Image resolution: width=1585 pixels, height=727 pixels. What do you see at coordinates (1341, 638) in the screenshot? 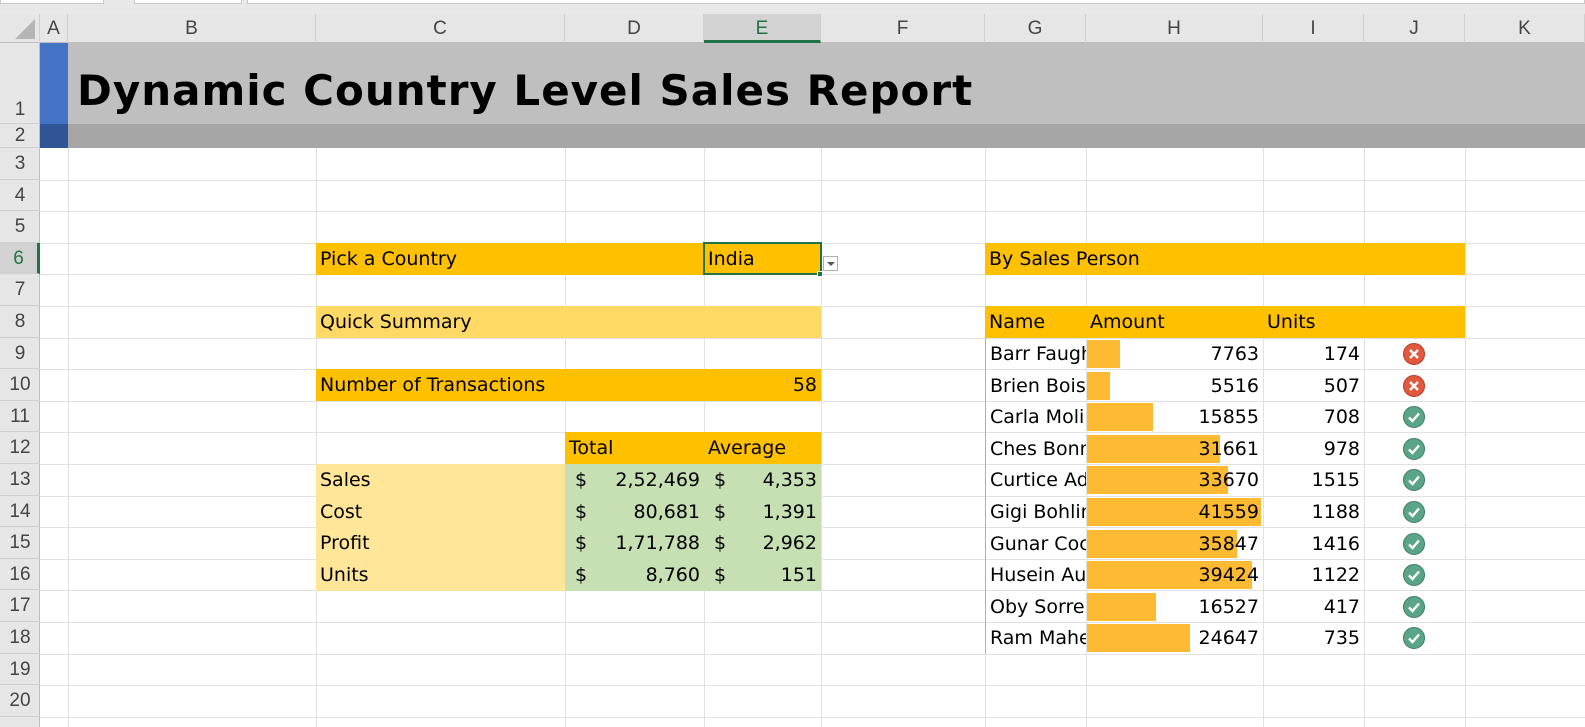
I see `sales-person-units: 735` at bounding box center [1341, 638].